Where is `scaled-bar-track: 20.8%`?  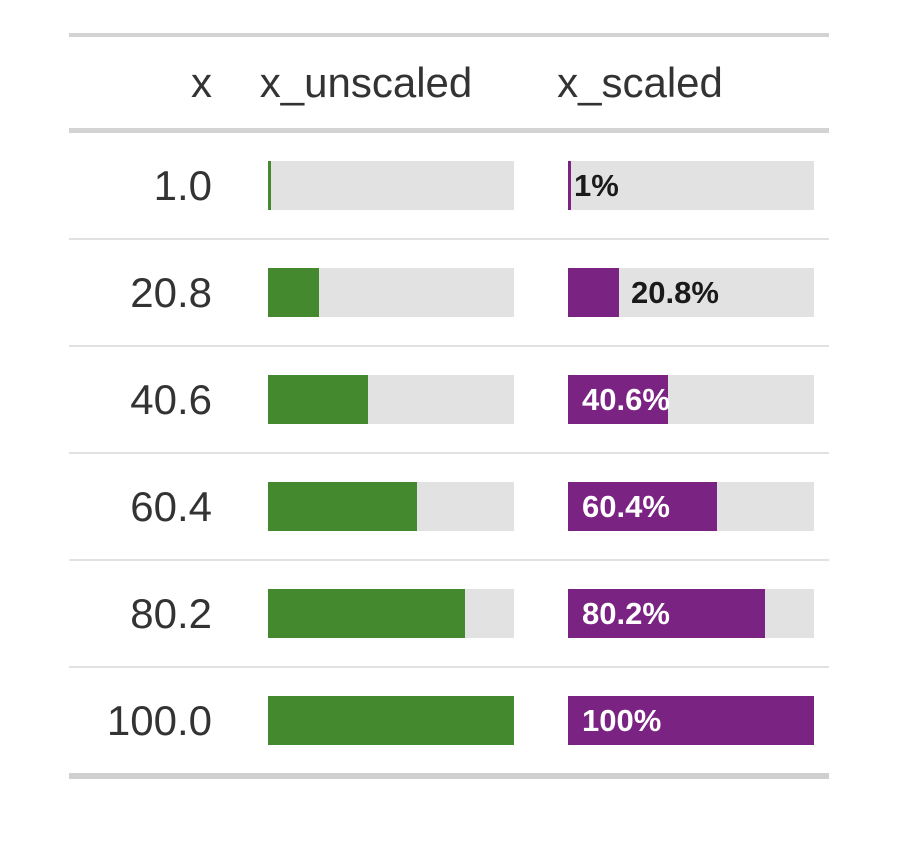
scaled-bar-track: 20.8% is located at coordinates (691, 292).